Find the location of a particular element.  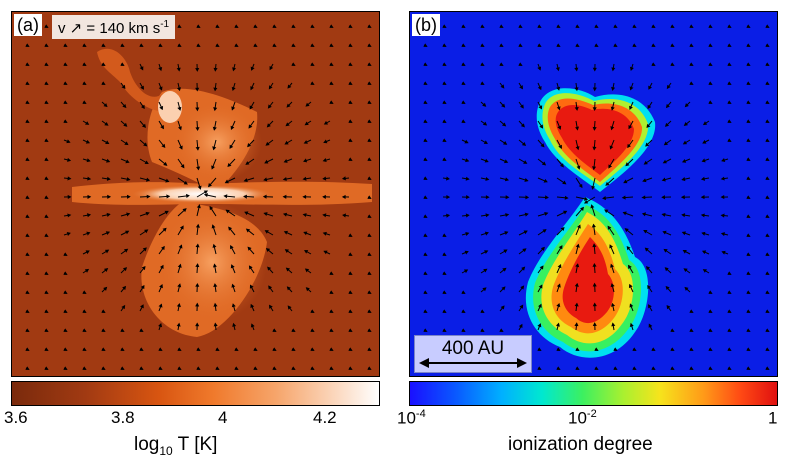

temp-tick: 3.8 is located at coordinates (123, 417).